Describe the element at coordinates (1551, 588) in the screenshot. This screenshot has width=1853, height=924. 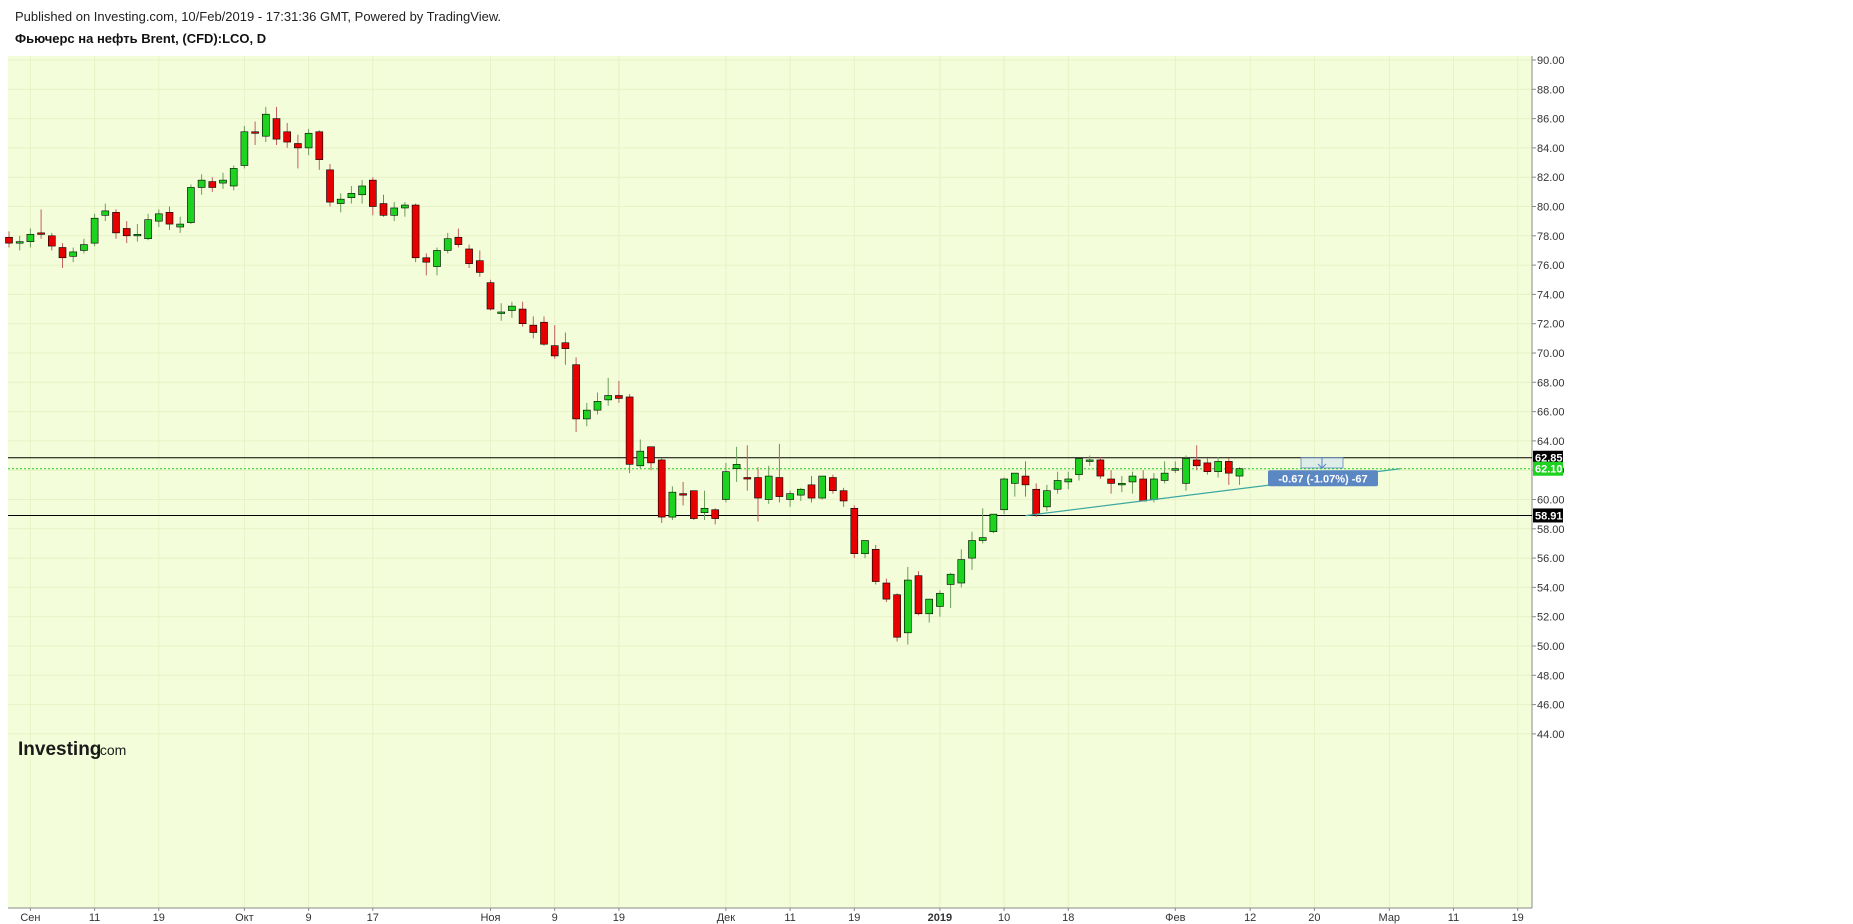
I see `price-tick-label: 54.00` at that location.